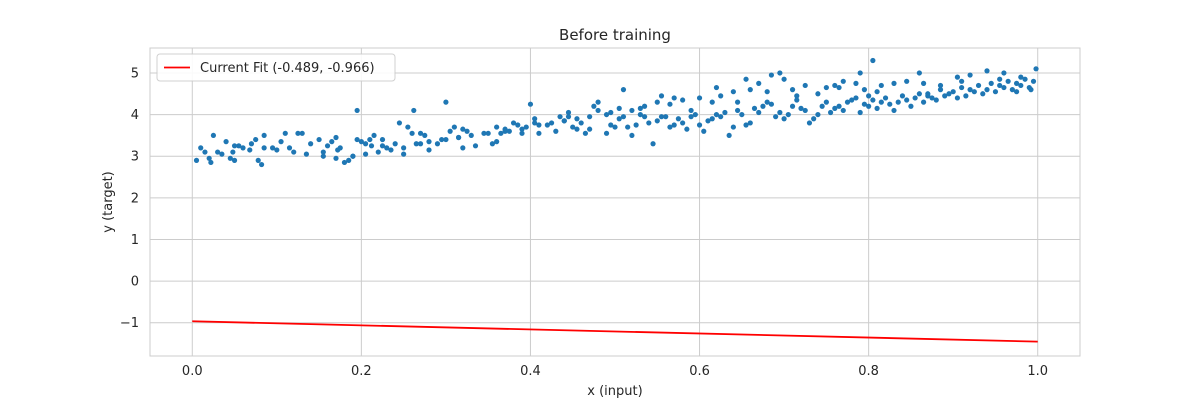 The width and height of the screenshot is (1200, 400). What do you see at coordinates (135, 282) in the screenshot?
I see `y-tick-label: 0` at bounding box center [135, 282].